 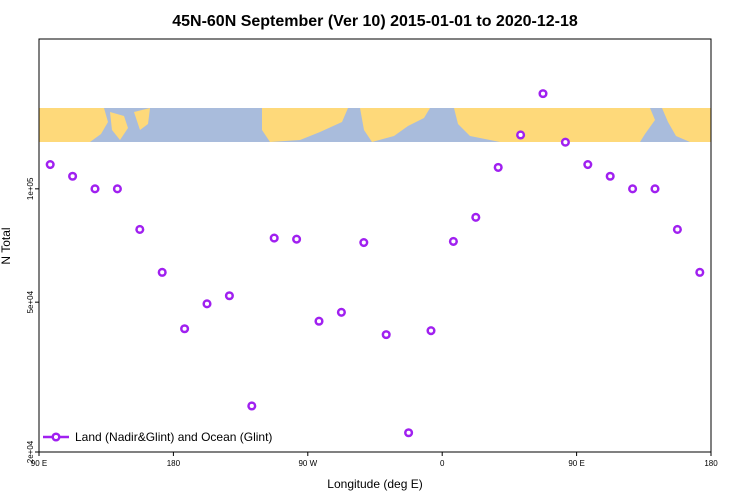 I want to click on legend: Land (Nadir&Glint) and Ocean (Glint), so click(x=157, y=437).